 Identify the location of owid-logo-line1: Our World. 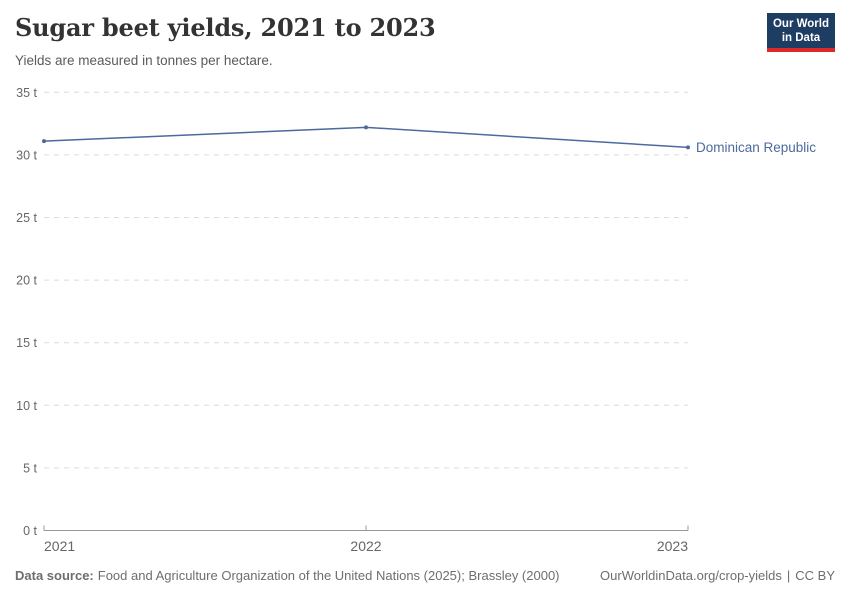
(800, 24).